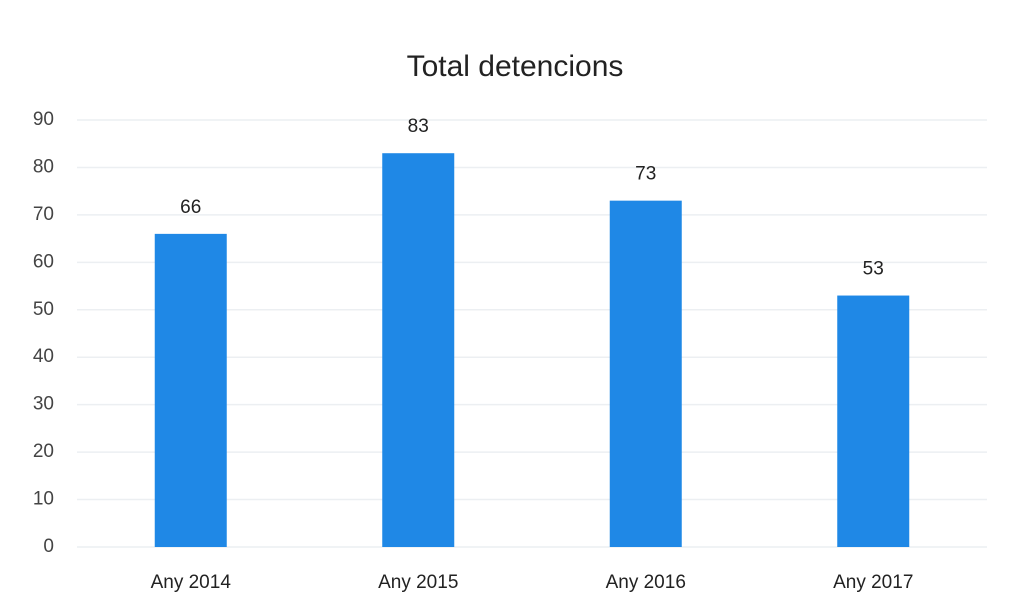 This screenshot has height=606, width=1011. What do you see at coordinates (43, 499) in the screenshot?
I see `y-tick-label: 10` at bounding box center [43, 499].